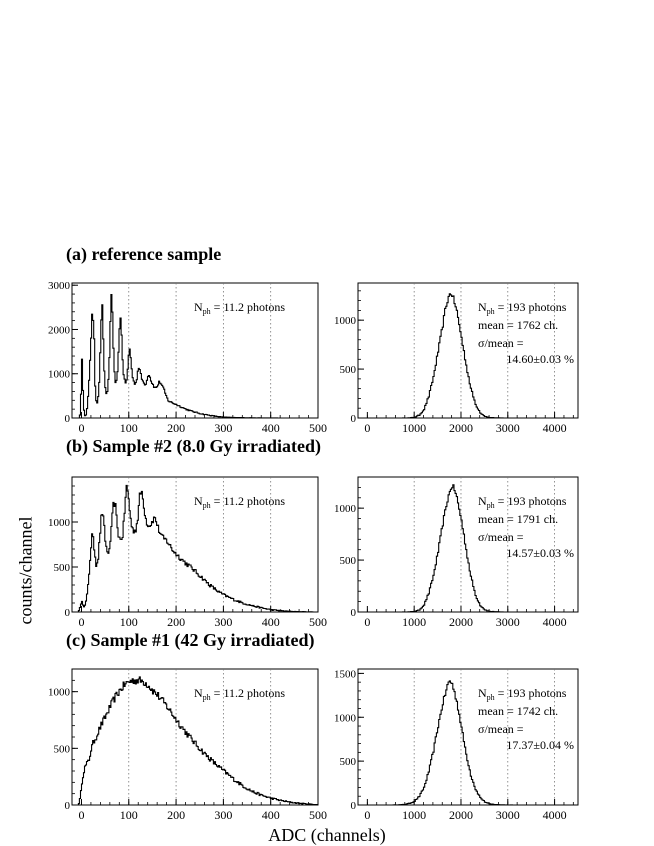  Describe the element at coordinates (345, 674) in the screenshot. I see `y-tick-label: 1500` at that location.